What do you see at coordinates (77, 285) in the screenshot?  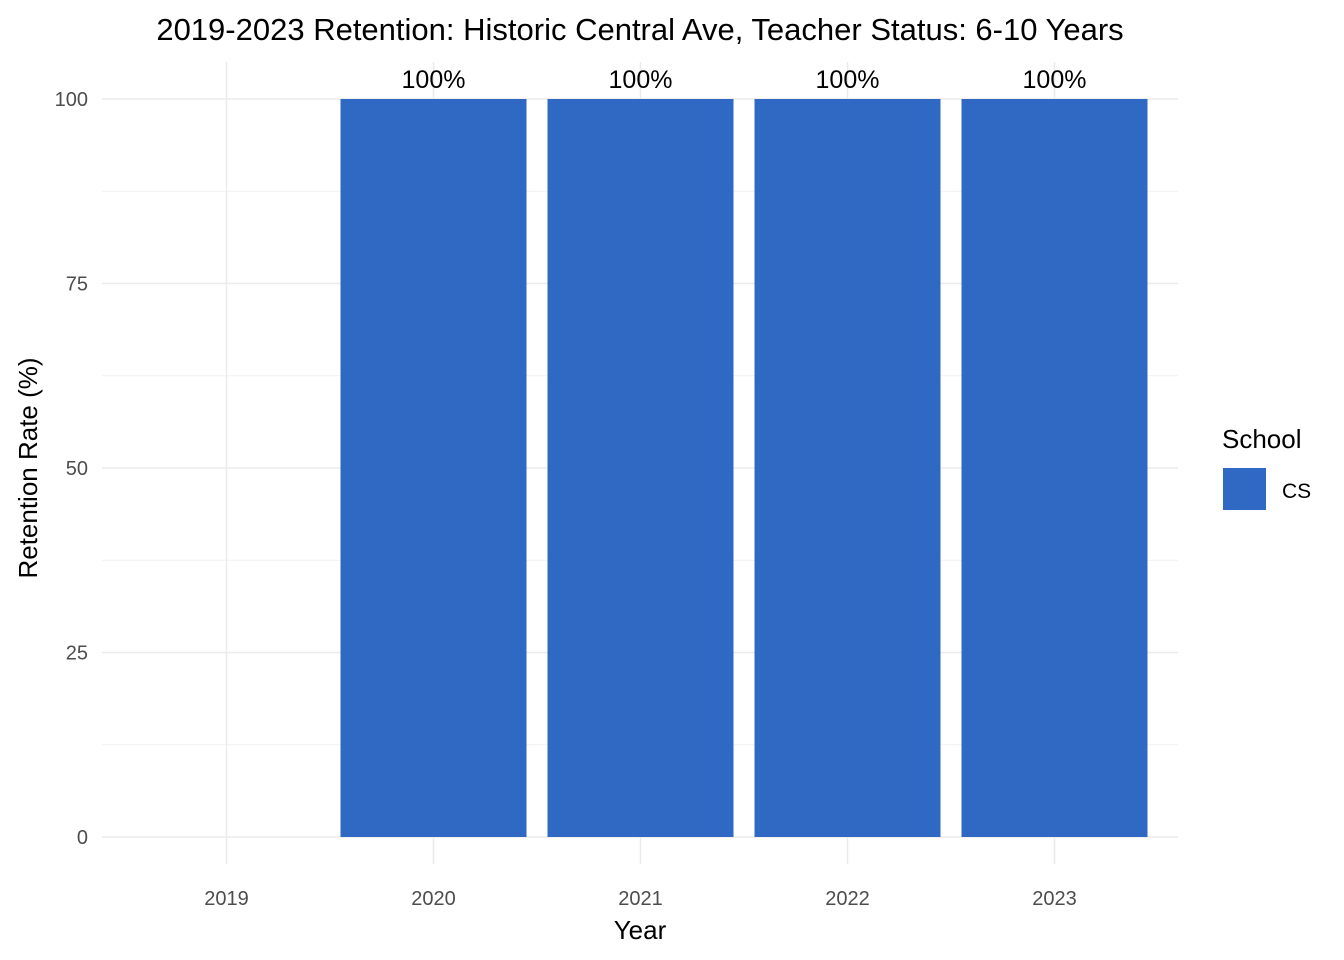 I see `y-tick-label: 75` at bounding box center [77, 285].